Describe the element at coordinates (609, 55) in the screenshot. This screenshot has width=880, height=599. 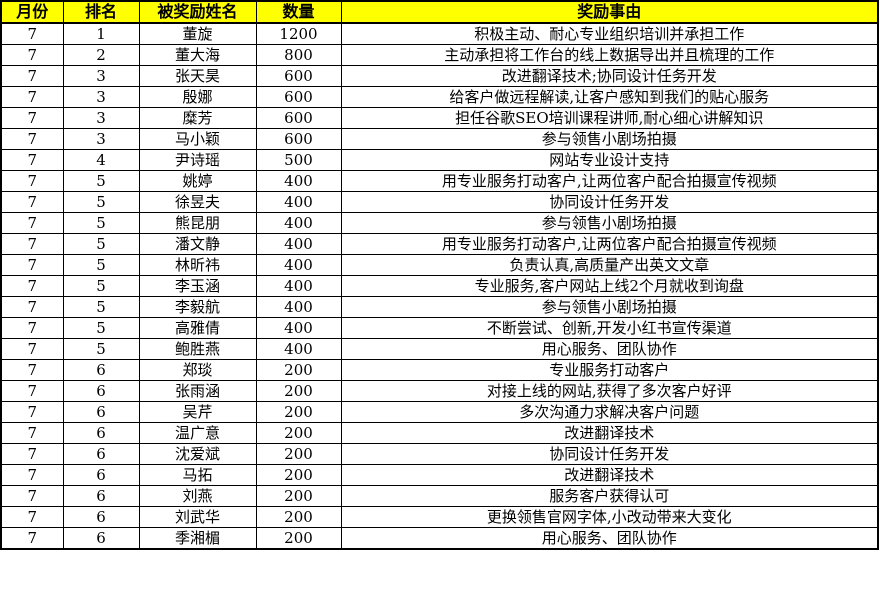
I see `cell-reason: 主动承担将工作台的线上数据导出并且梳理的工作` at that location.